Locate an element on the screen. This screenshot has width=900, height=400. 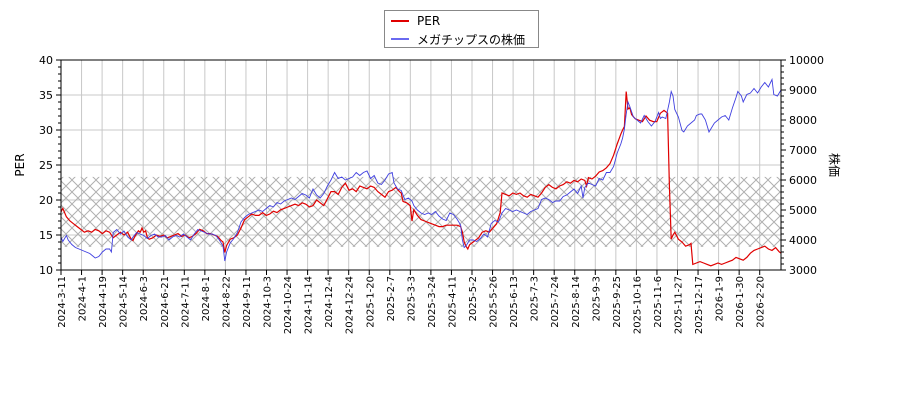
svg-text: 2025-1-20 is located at coordinates (370, 302).